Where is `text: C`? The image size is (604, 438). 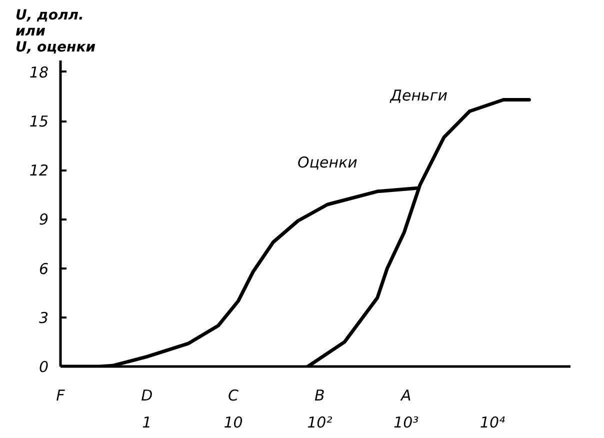 text: C is located at coordinates (234, 395).